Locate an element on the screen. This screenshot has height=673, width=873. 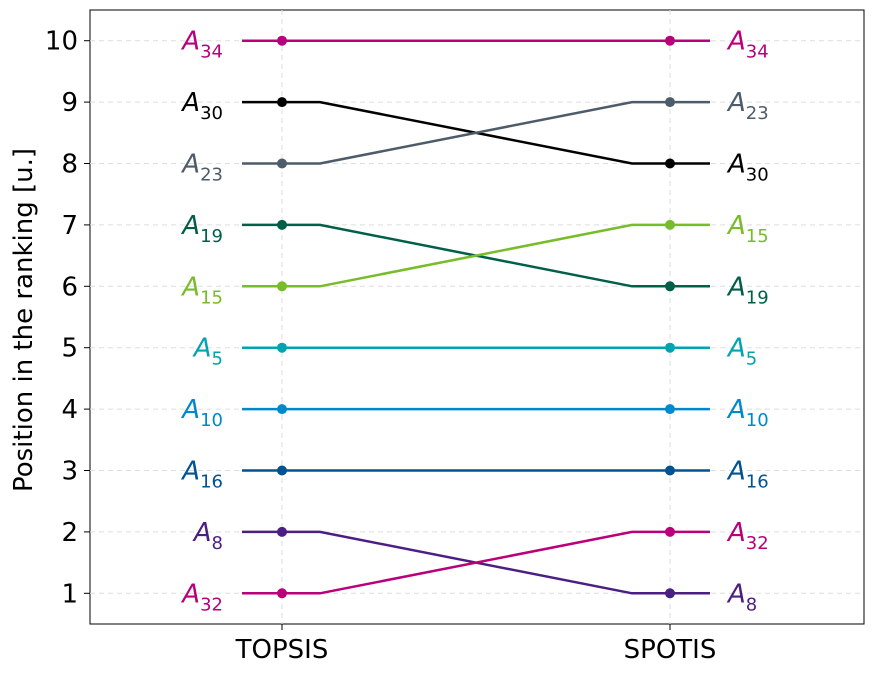
label-left-a10: A10 is located at coordinates (201, 413).